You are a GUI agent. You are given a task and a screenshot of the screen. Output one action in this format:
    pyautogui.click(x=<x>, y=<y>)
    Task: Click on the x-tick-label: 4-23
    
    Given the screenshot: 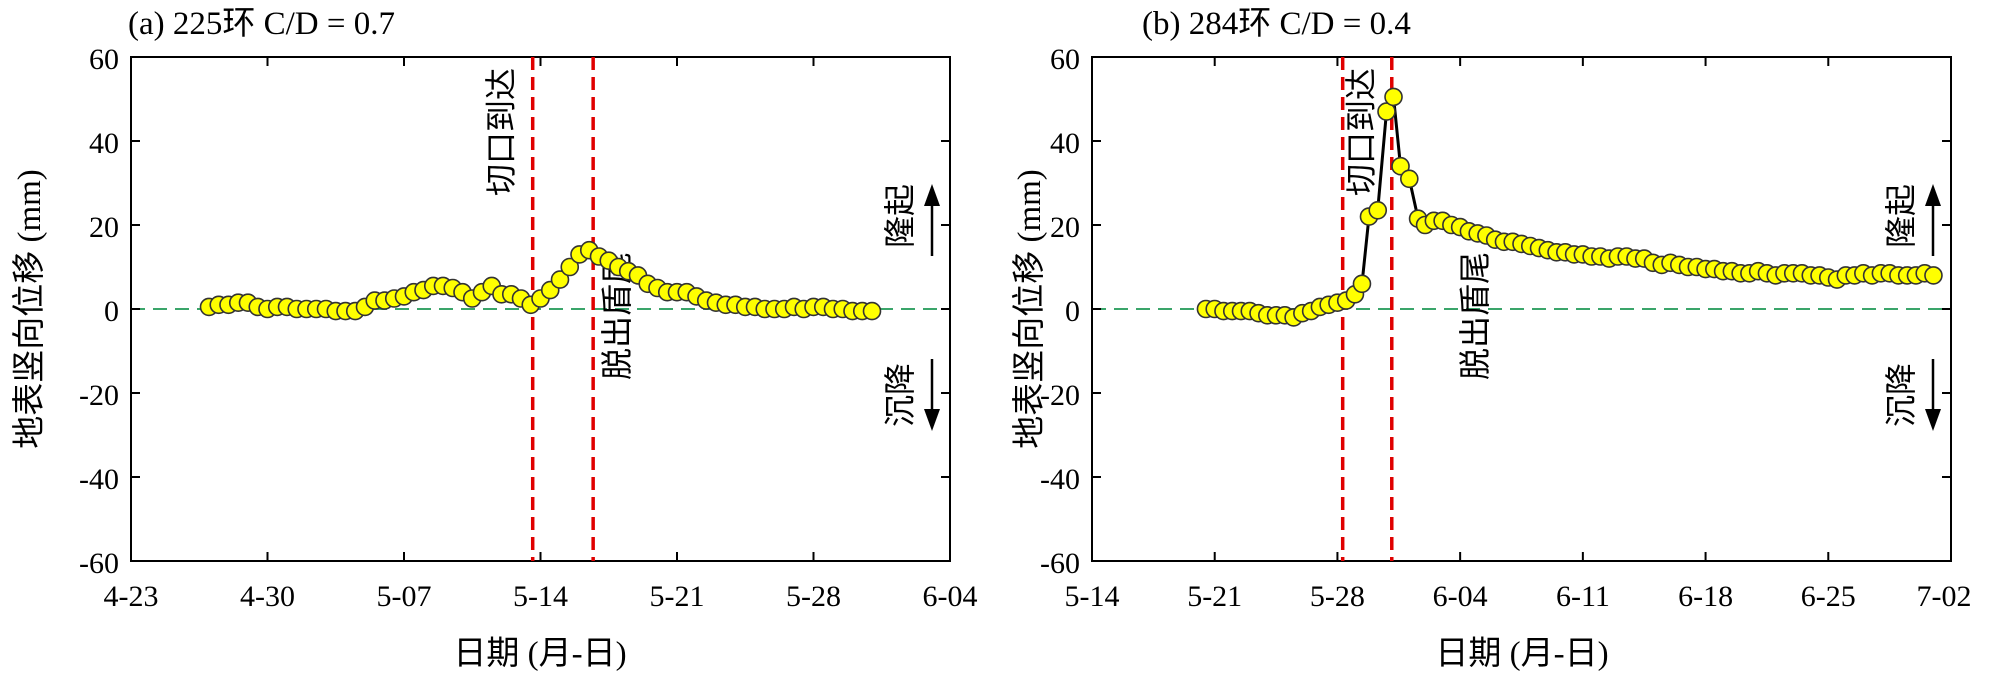 What is the action you would take?
    pyautogui.click(x=131, y=596)
    